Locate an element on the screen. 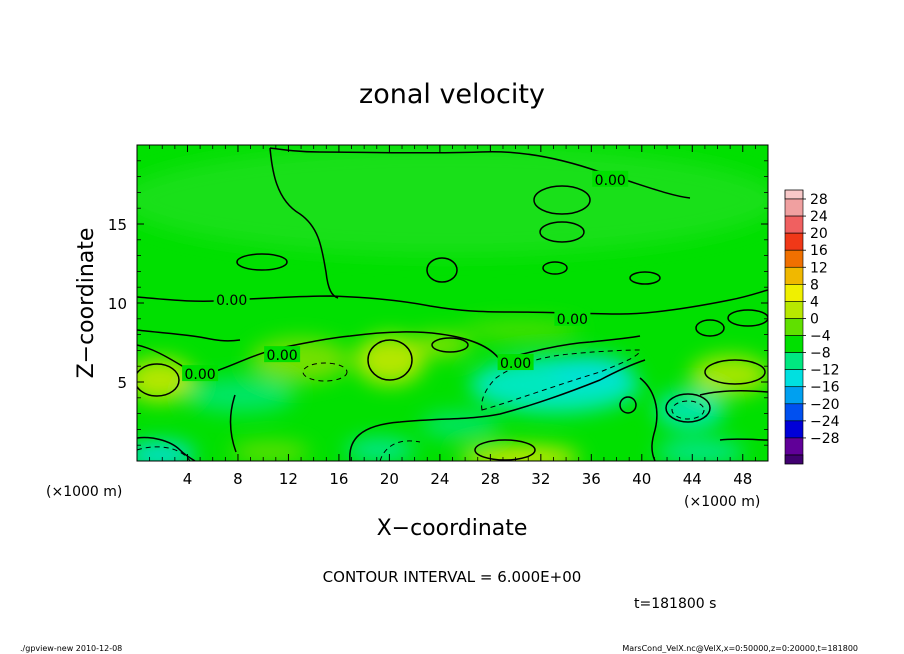 Image resolution: width=904 pixels, height=654 pixels. colorbar-tick-label: −4 is located at coordinates (820, 337).